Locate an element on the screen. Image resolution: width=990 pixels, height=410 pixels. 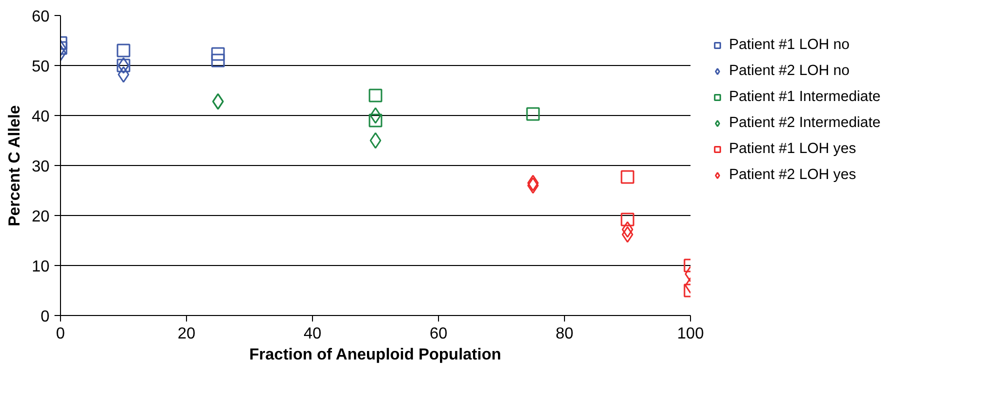
x-tick-label: 80 is located at coordinates (565, 334).